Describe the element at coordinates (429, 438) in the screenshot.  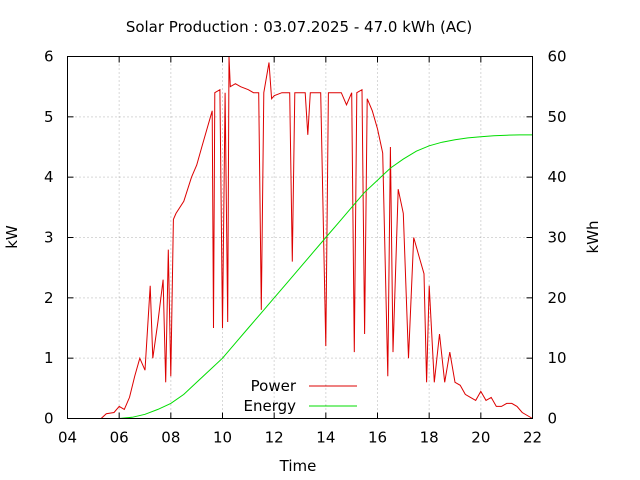
I see `x-tick-label: 18` at that location.